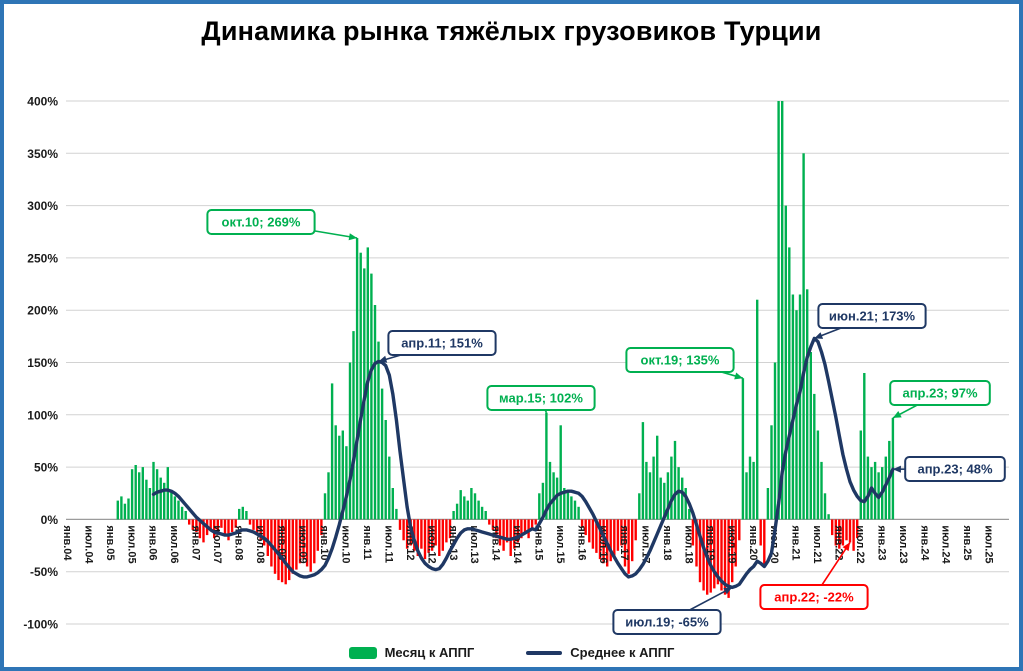 Image resolution: width=1023 pixels, height=671 pixels. I want to click on x-axis-label: янв.11, so click(367, 542).